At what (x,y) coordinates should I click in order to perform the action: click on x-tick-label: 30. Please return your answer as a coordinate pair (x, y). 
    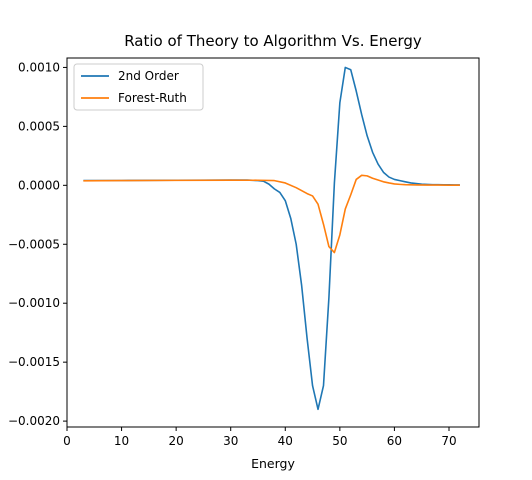
    Looking at the image, I should click on (230, 441).